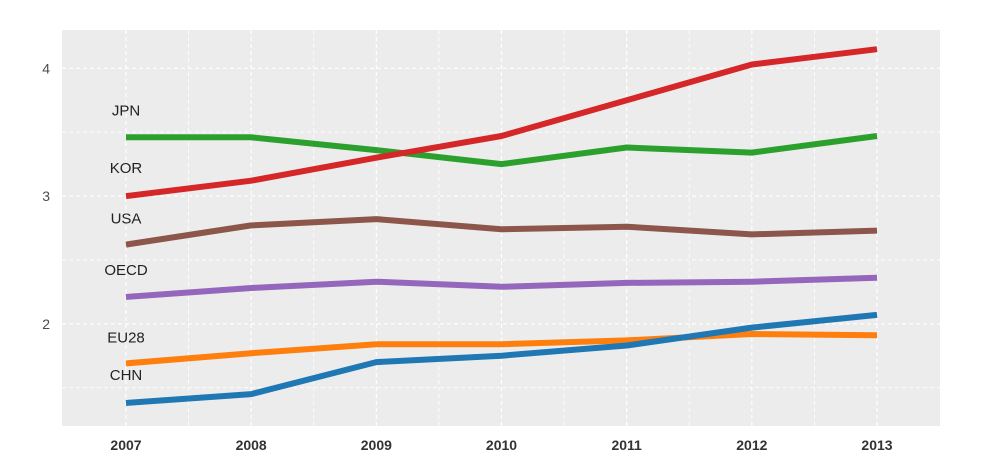 Image resolution: width=1002 pixels, height=470 pixels. What do you see at coordinates (126, 375) in the screenshot?
I see `series-label-chn: CHN` at bounding box center [126, 375].